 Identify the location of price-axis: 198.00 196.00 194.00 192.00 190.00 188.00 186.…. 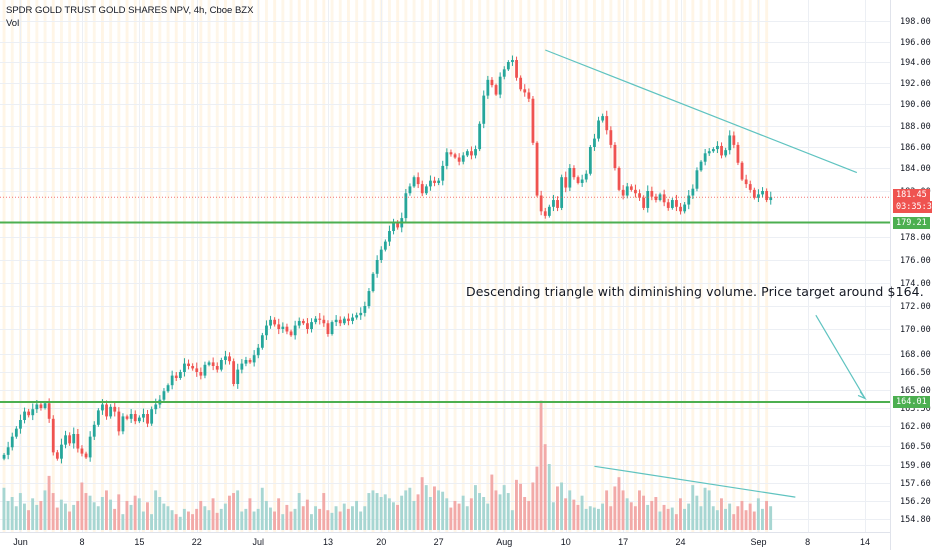
(915, 271).